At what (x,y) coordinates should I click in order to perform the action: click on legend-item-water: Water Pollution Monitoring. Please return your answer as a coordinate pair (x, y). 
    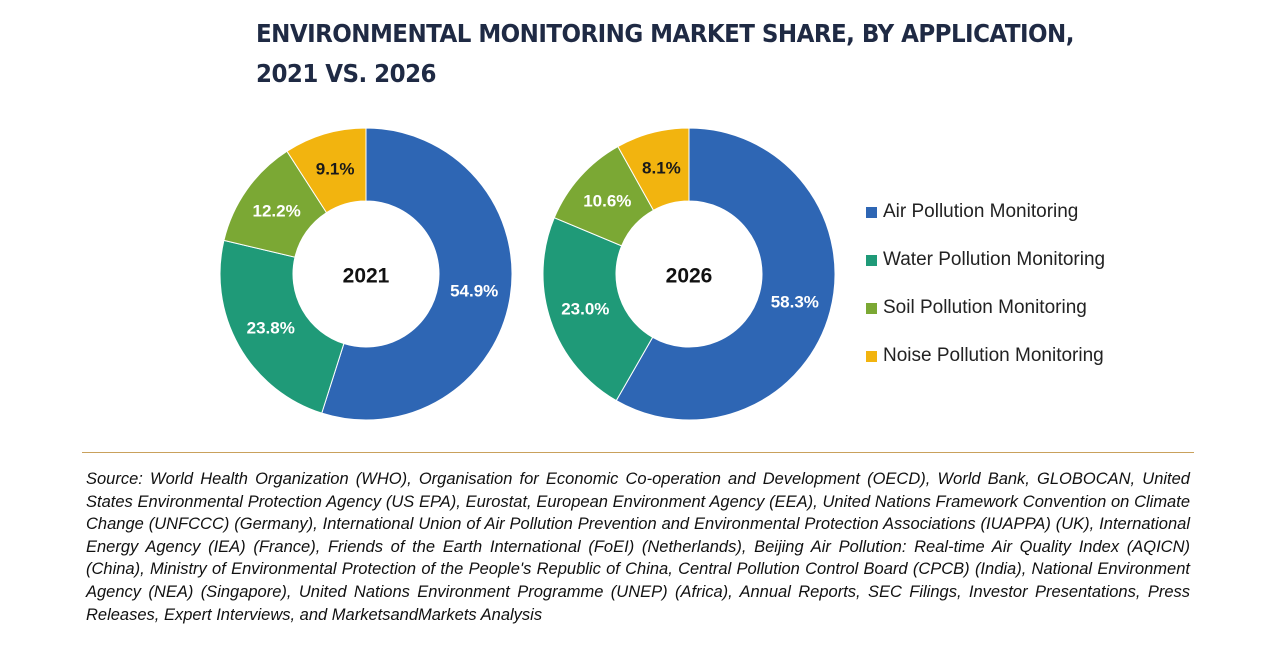
    Looking at the image, I should click on (985, 260).